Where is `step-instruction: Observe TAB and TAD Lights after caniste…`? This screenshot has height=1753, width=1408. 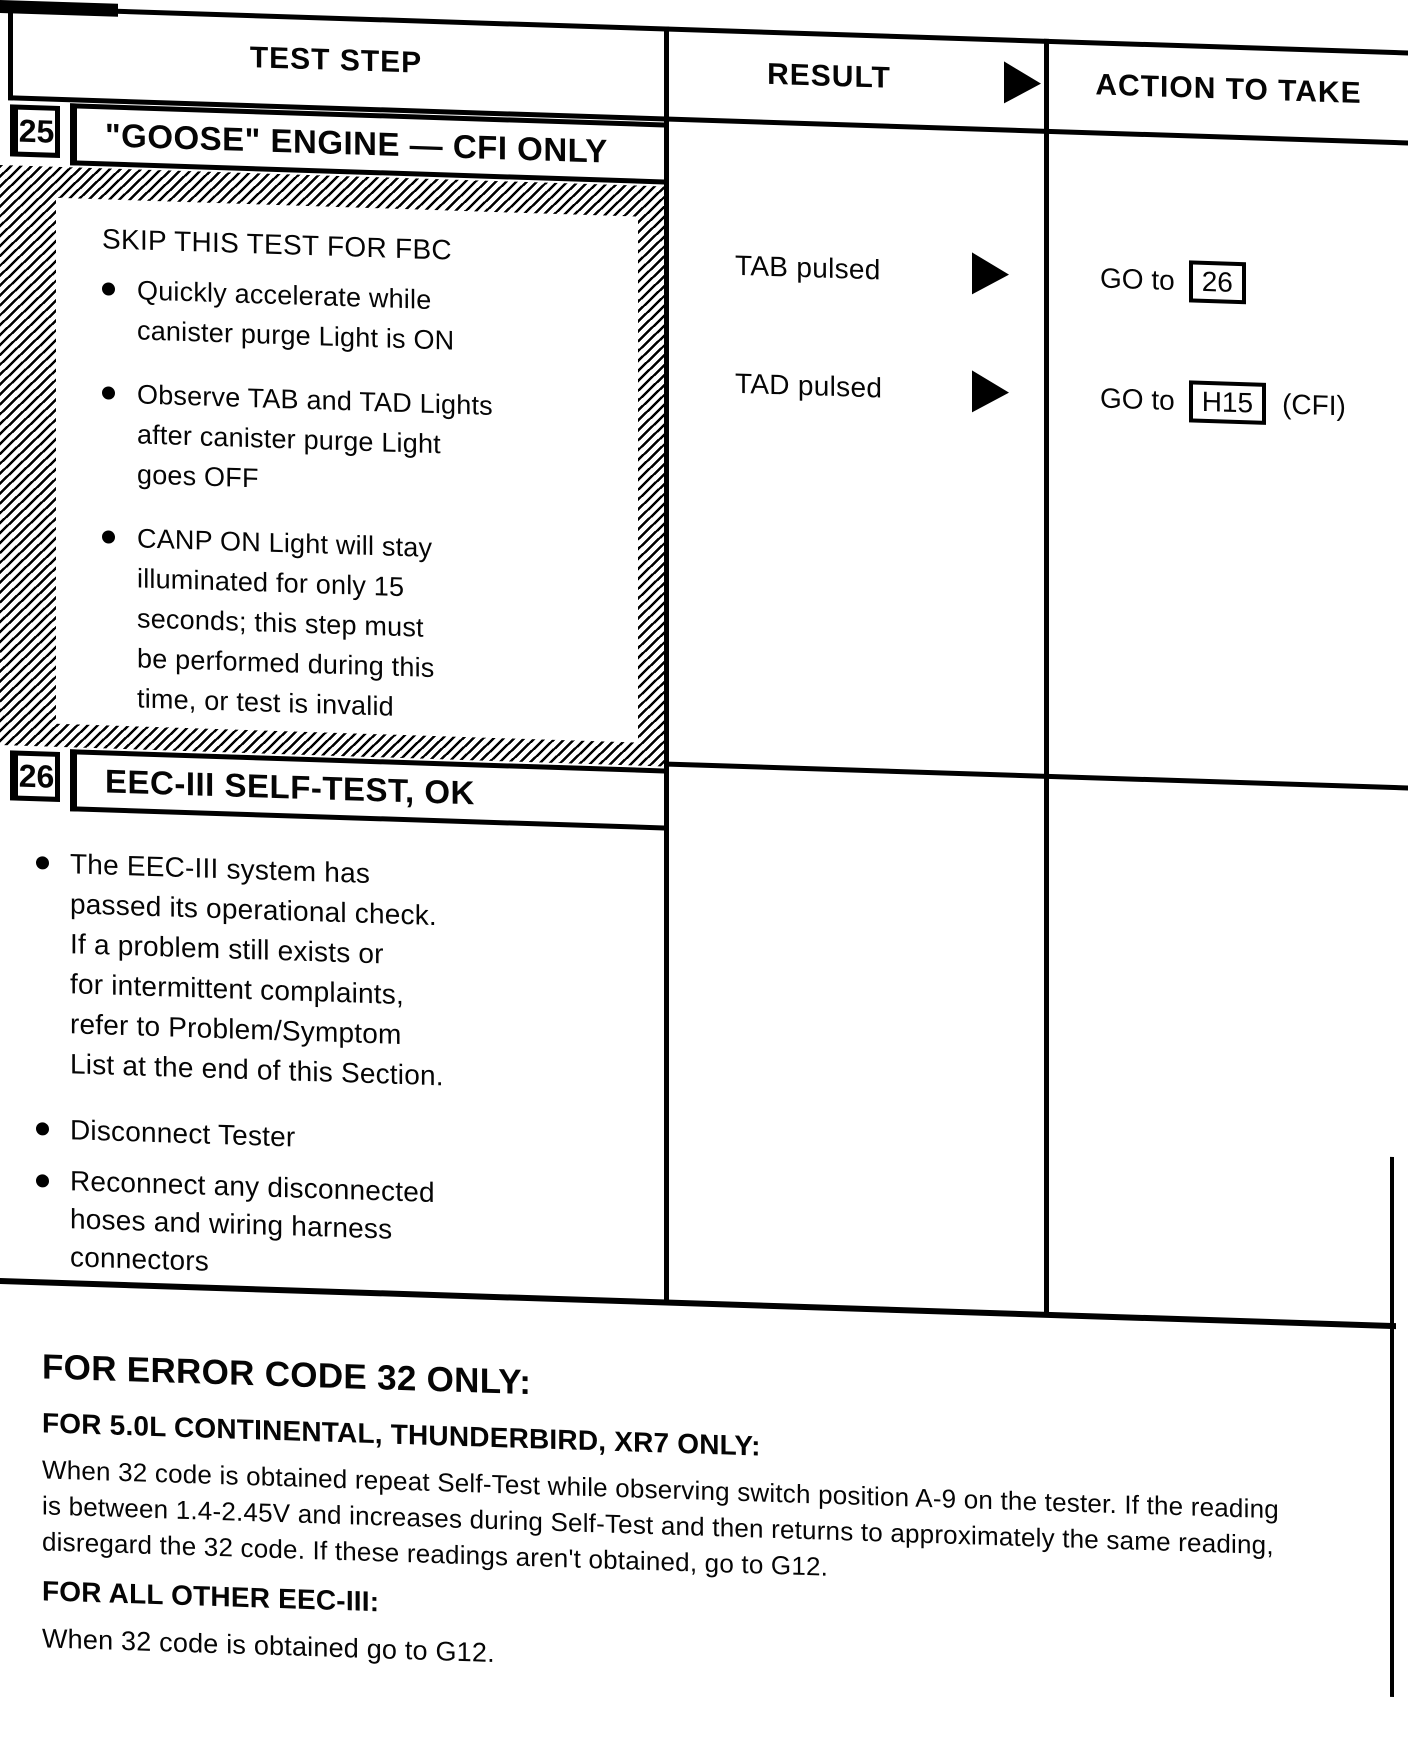
step-instruction: Observe TAB and TAD Lights after caniste… is located at coordinates (315, 436).